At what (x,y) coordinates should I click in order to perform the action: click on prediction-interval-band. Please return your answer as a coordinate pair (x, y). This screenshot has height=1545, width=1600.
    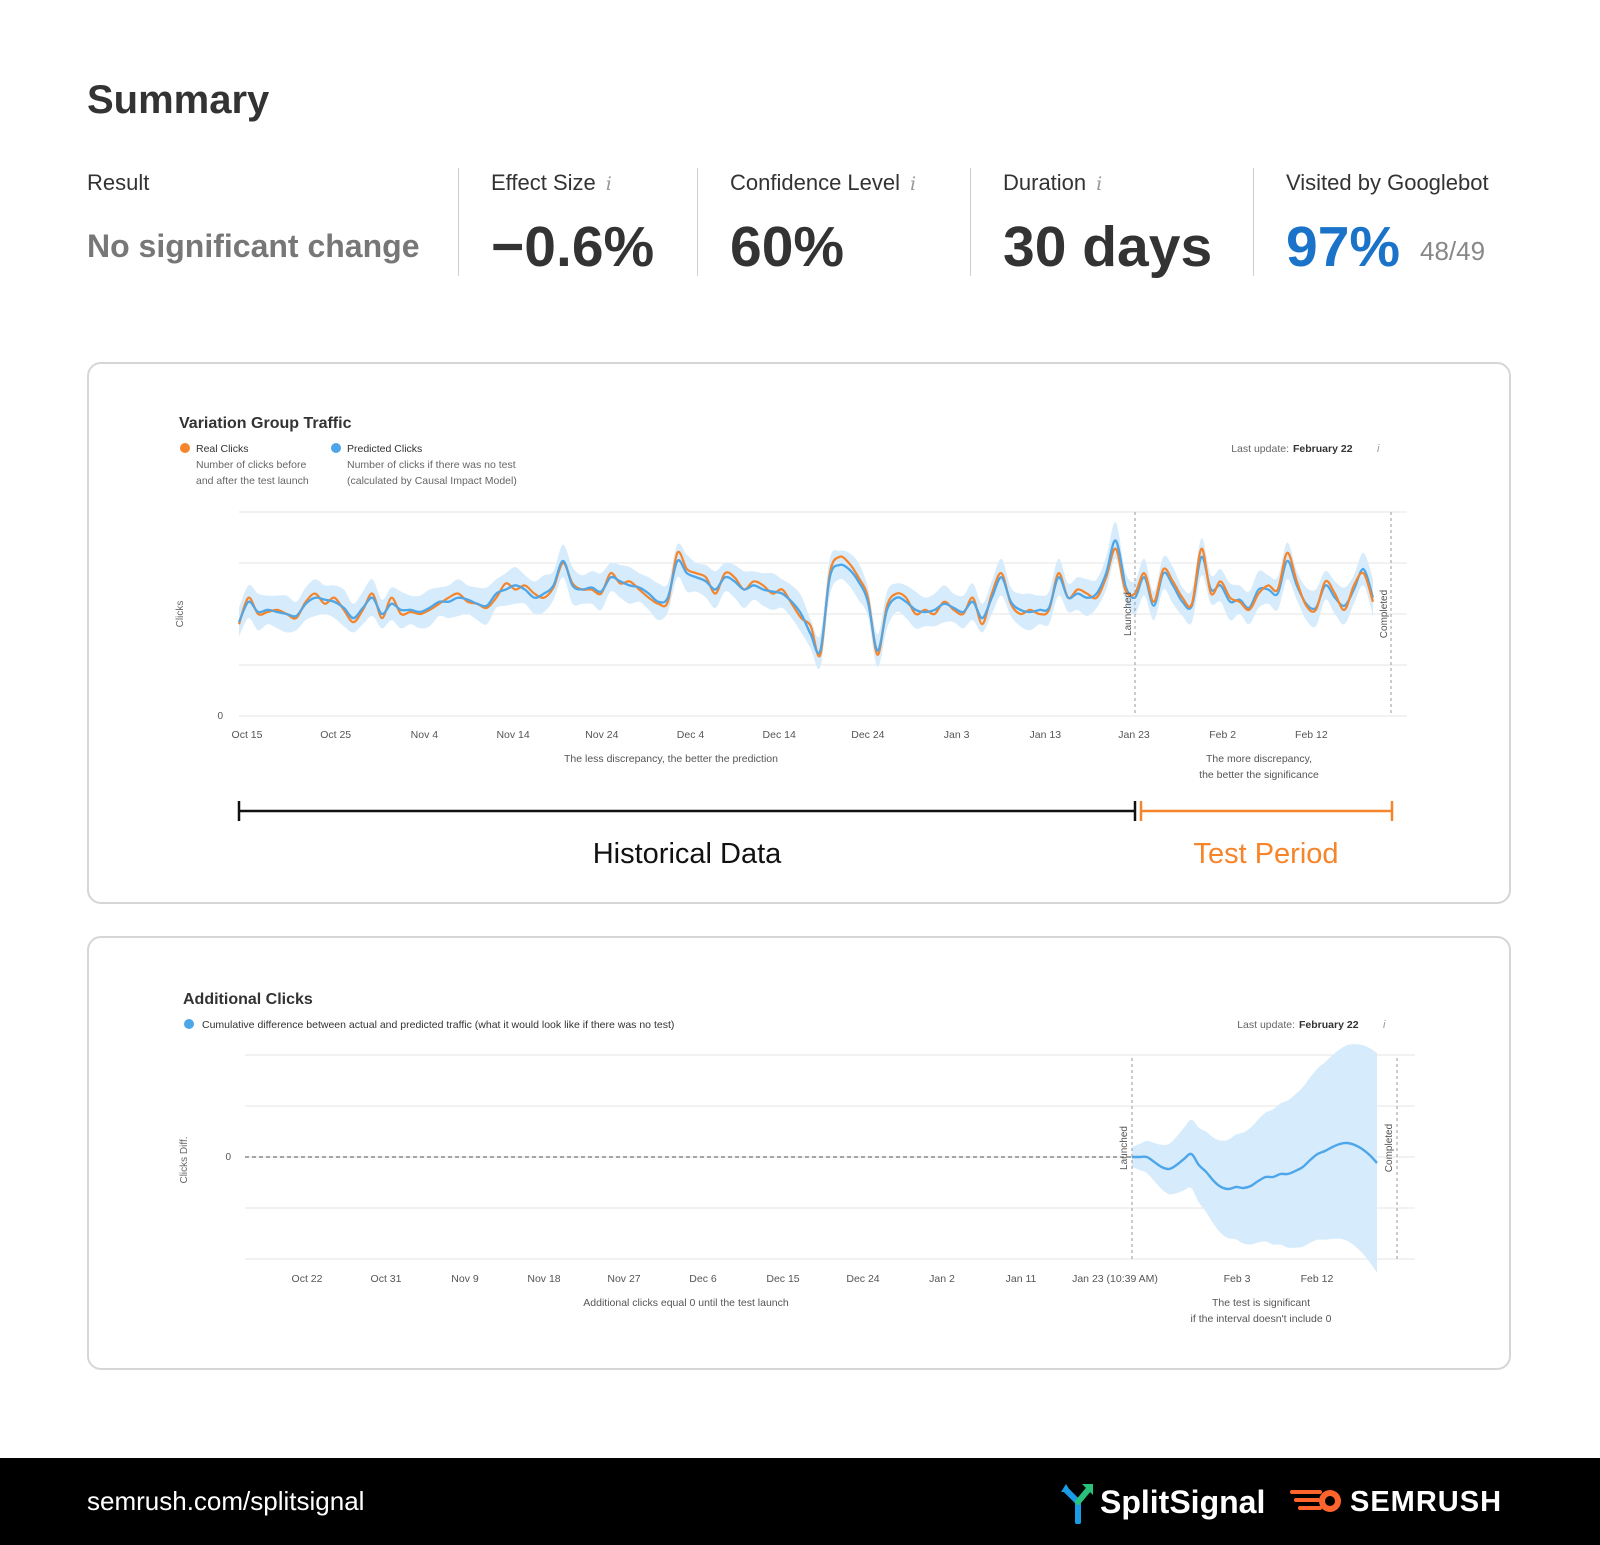
    Looking at the image, I should click on (806, 596).